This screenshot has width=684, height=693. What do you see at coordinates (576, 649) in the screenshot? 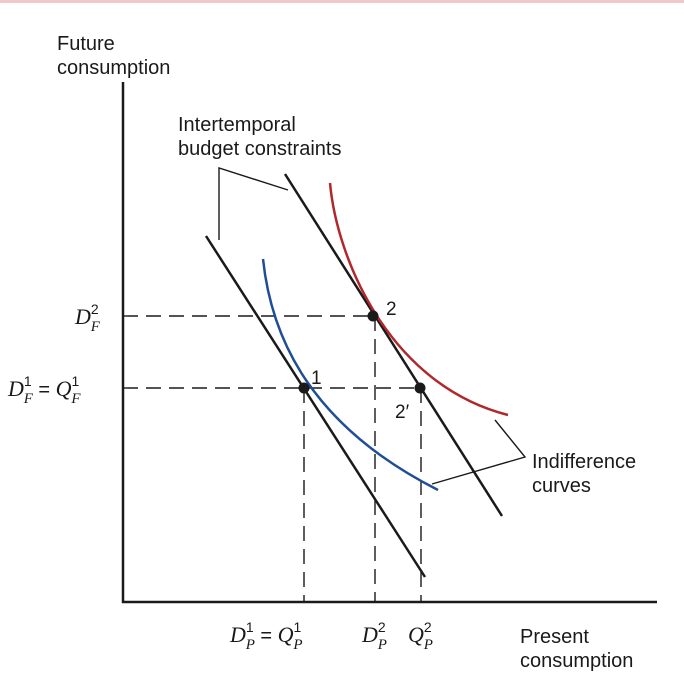
I see `x-axis-title: Present consumption` at bounding box center [576, 649].